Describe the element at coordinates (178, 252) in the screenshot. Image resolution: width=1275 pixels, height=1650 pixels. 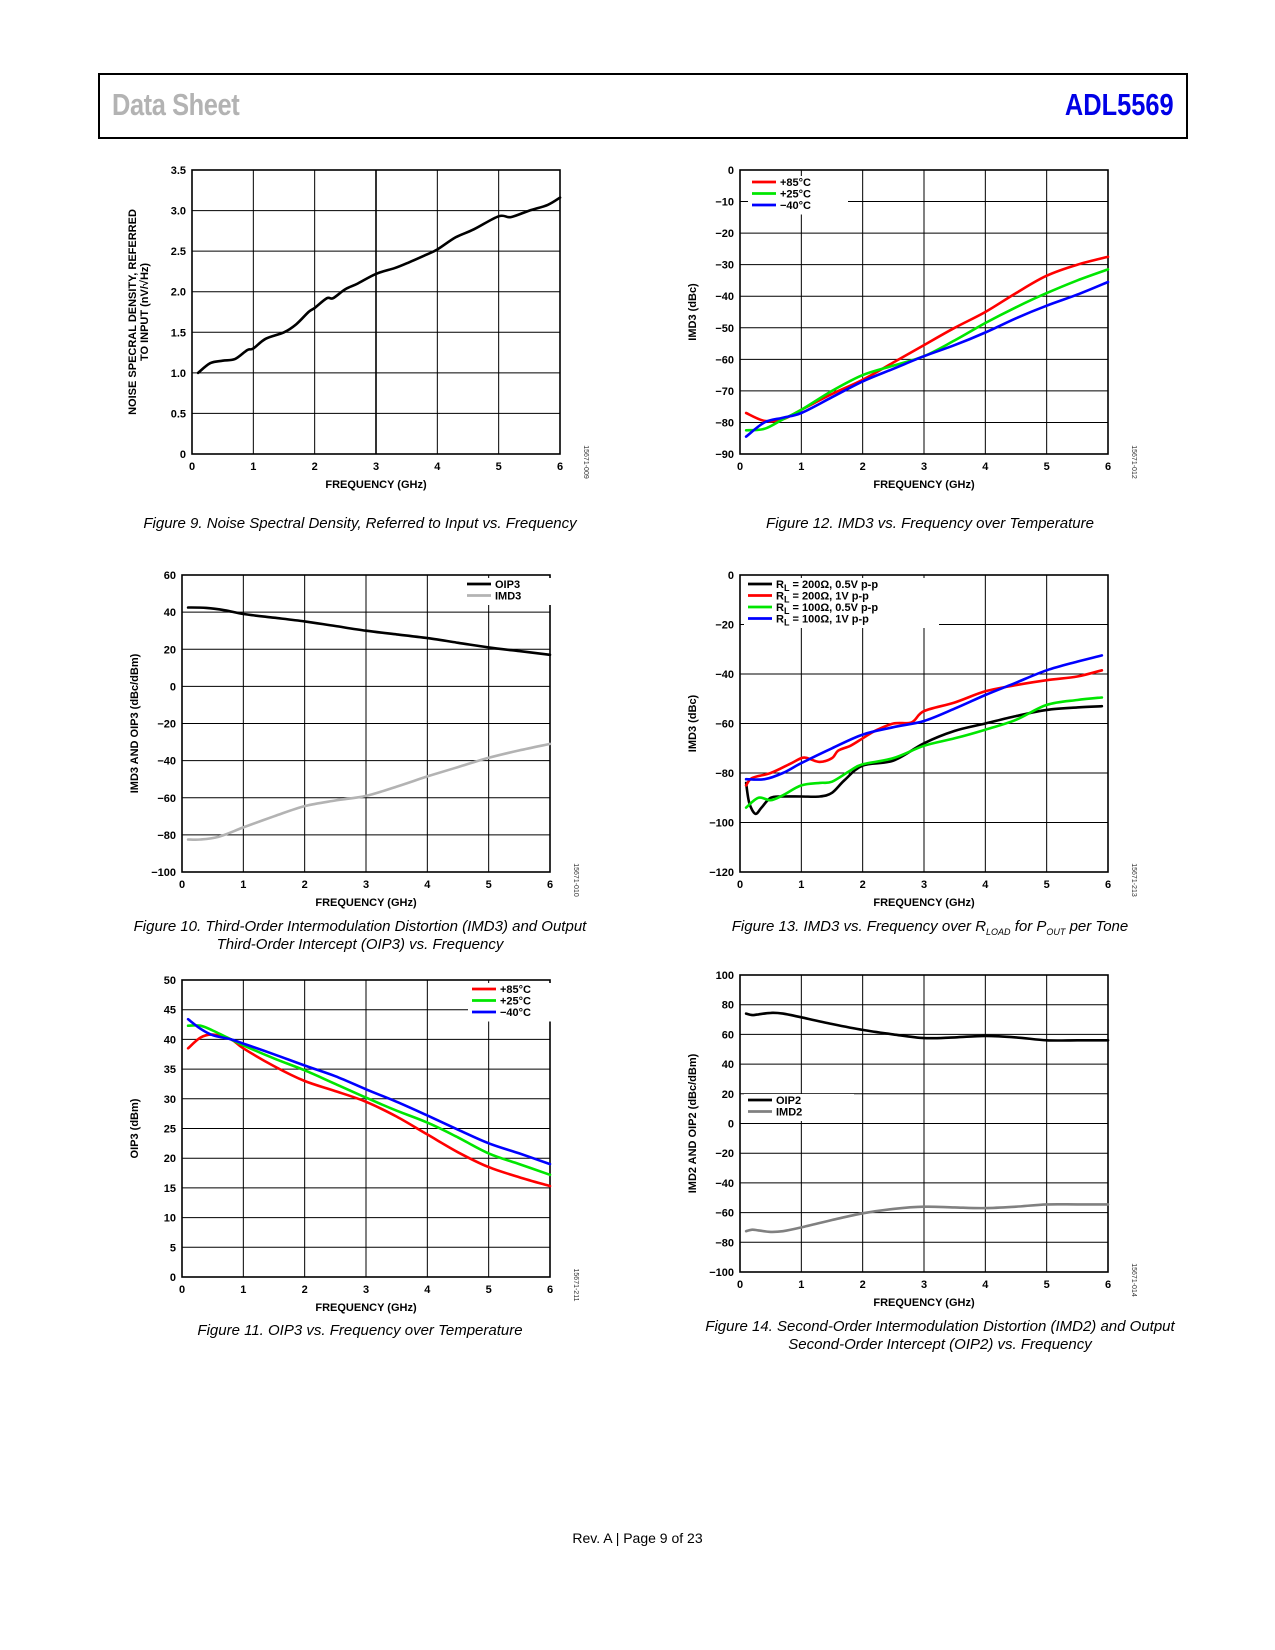
I see `y-tick-label: 2.5` at that location.